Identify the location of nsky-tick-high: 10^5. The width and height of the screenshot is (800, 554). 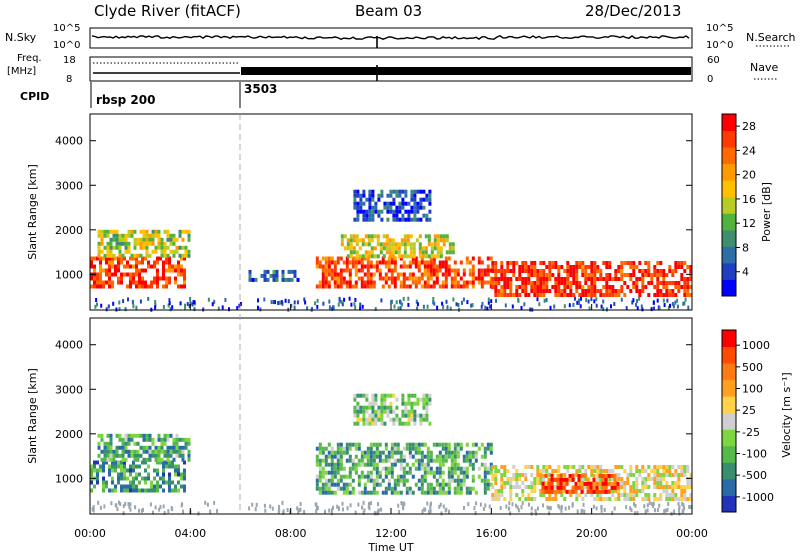
(66, 28).